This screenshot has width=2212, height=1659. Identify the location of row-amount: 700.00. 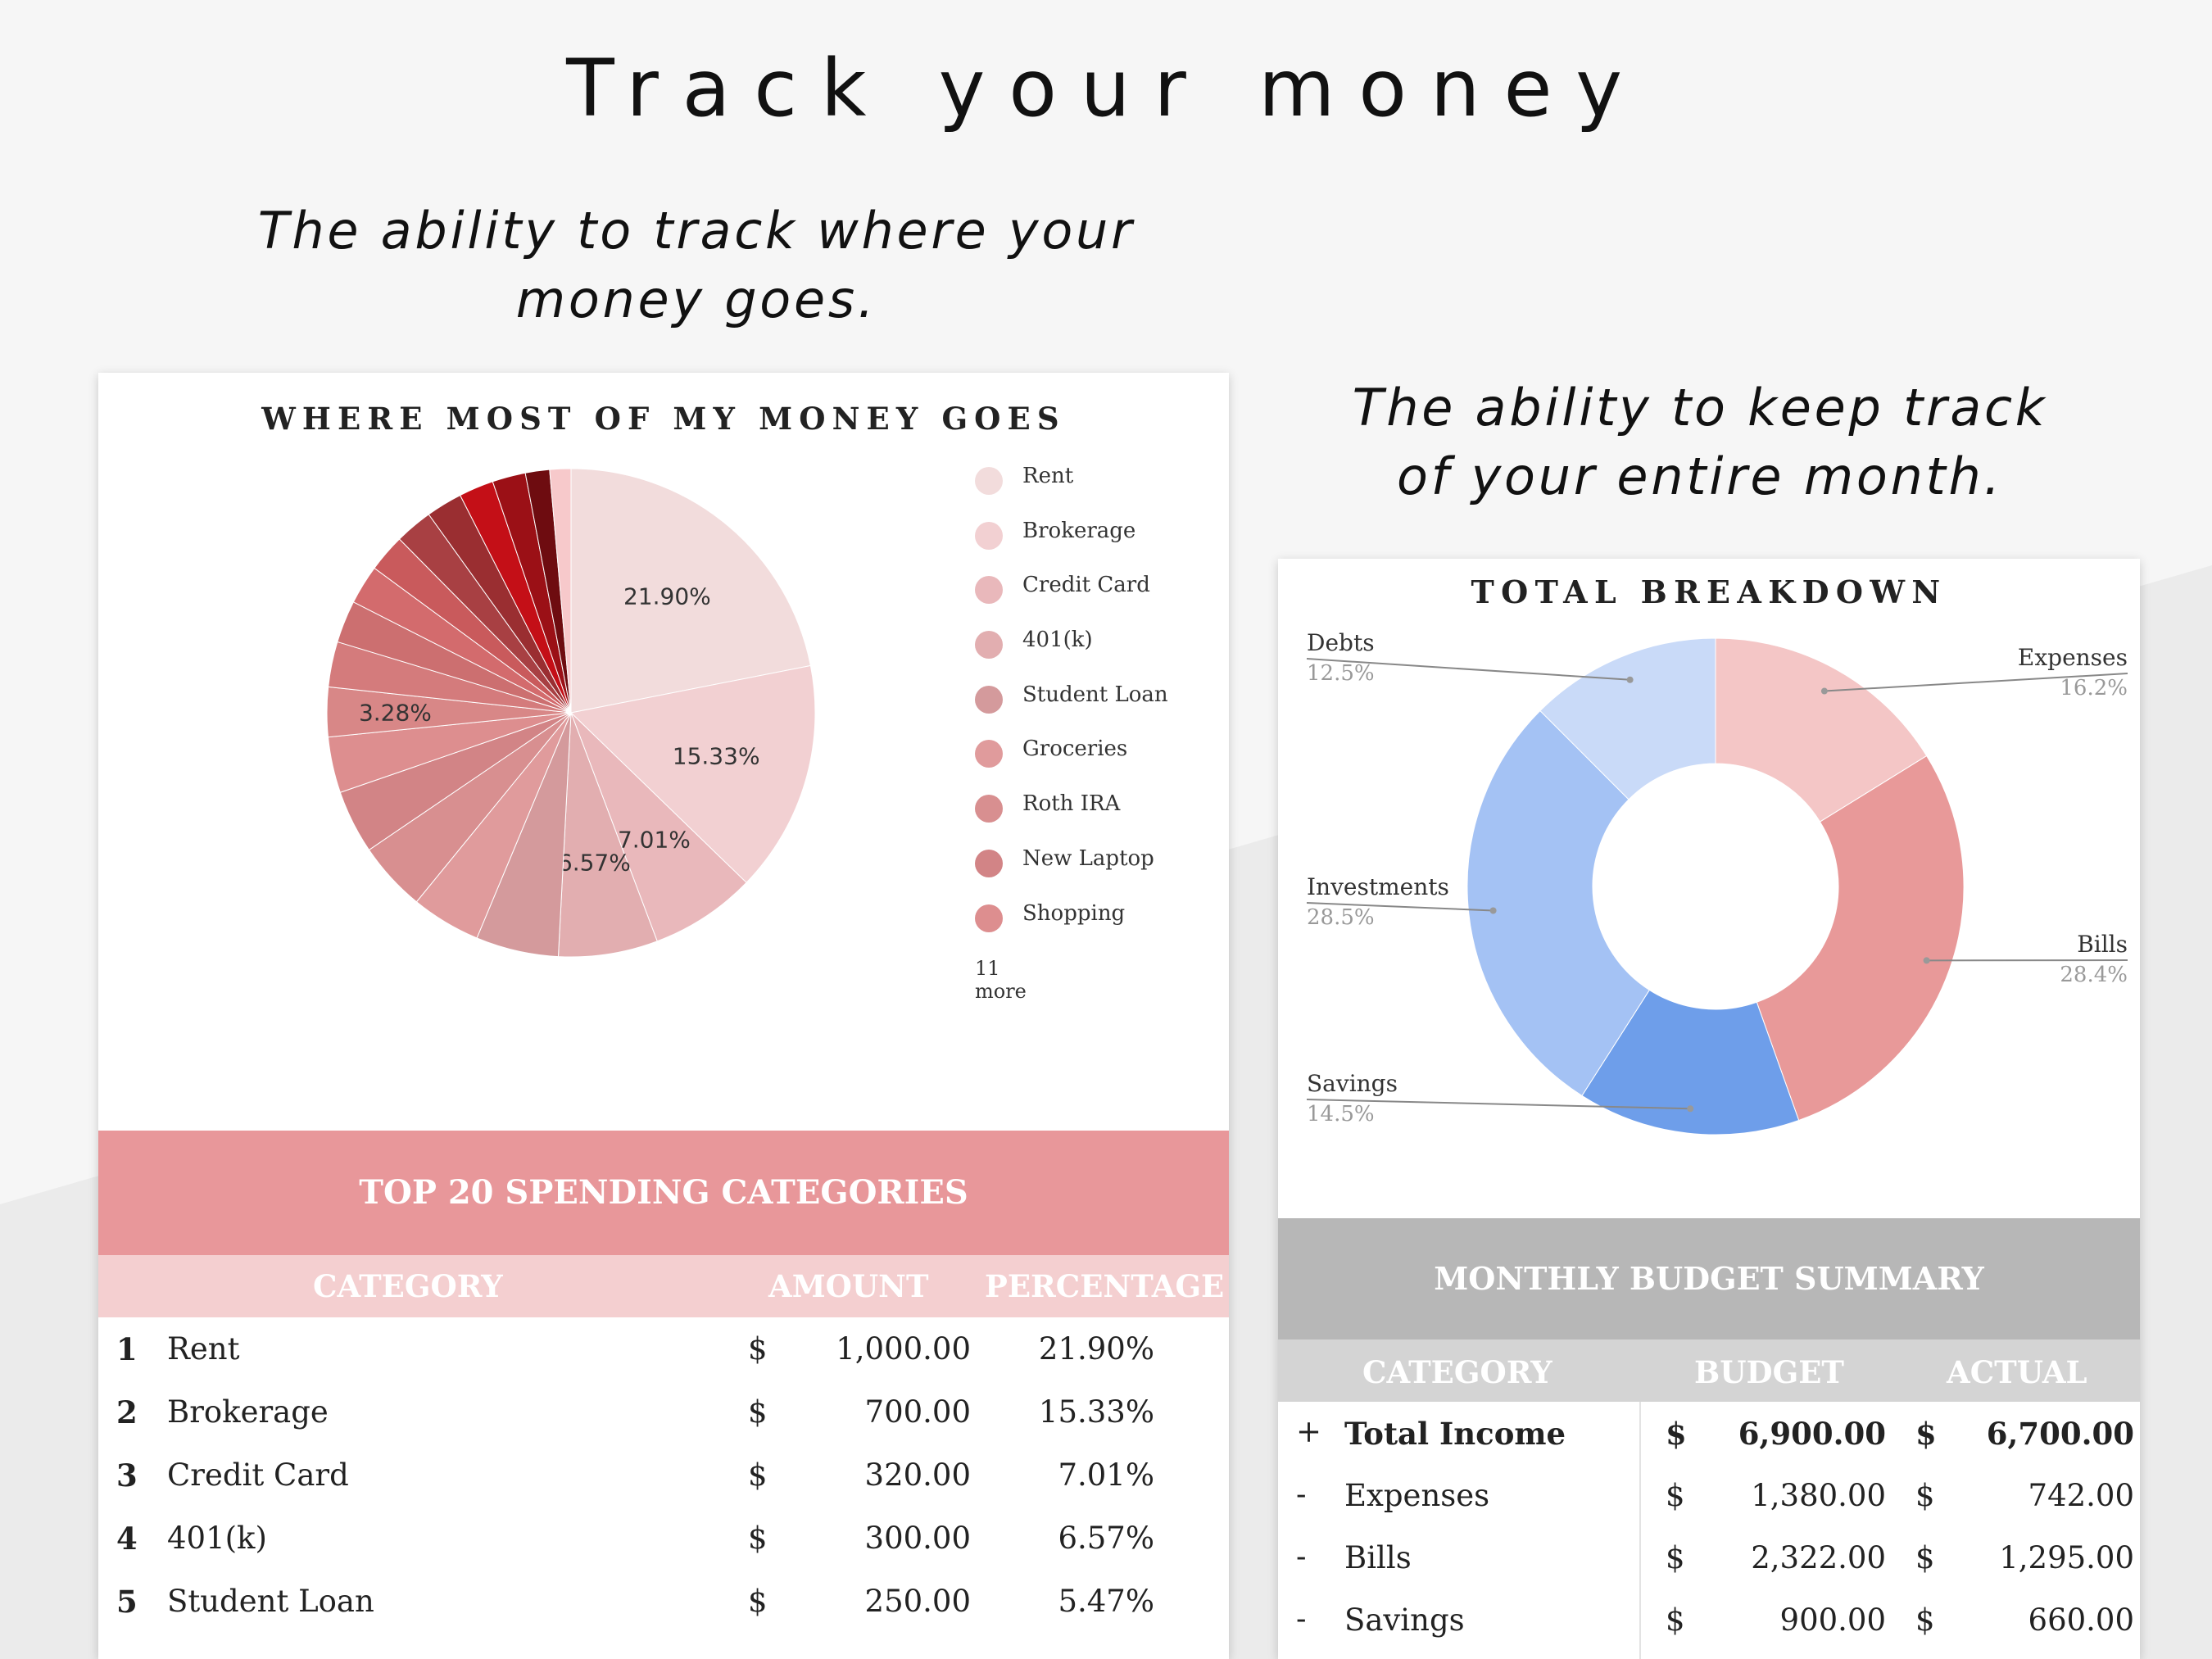
(917, 1412).